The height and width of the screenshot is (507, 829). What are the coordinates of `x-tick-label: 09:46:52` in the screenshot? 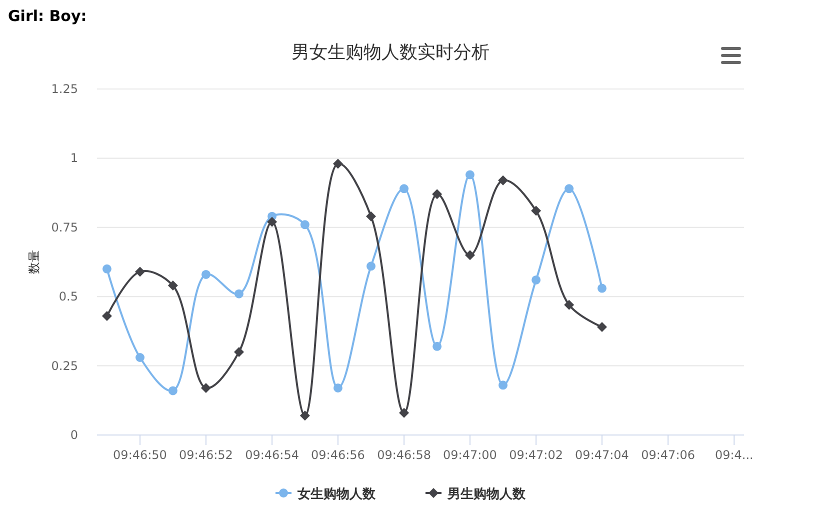 It's located at (206, 455).